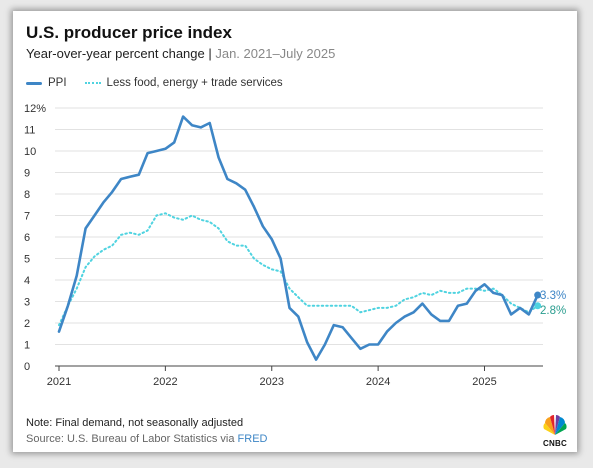 Image resolution: width=593 pixels, height=468 pixels. What do you see at coordinates (27, 346) in the screenshot?
I see `y-tick-label: 1` at bounding box center [27, 346].